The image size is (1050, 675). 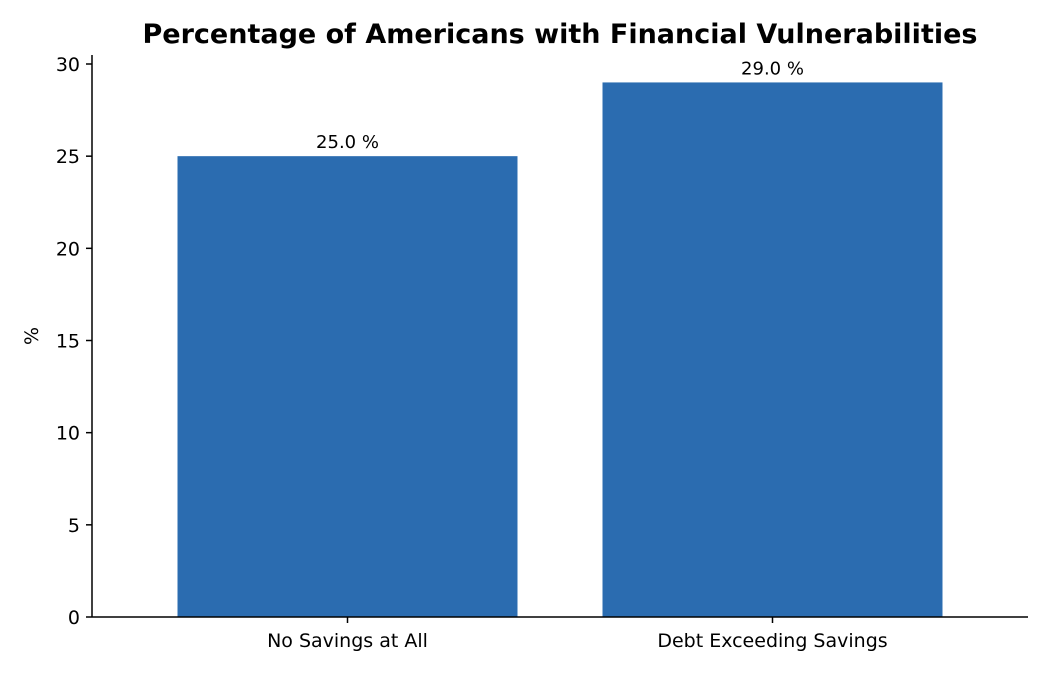 What do you see at coordinates (68, 342) in the screenshot?
I see `y-tick-label: 15` at bounding box center [68, 342].